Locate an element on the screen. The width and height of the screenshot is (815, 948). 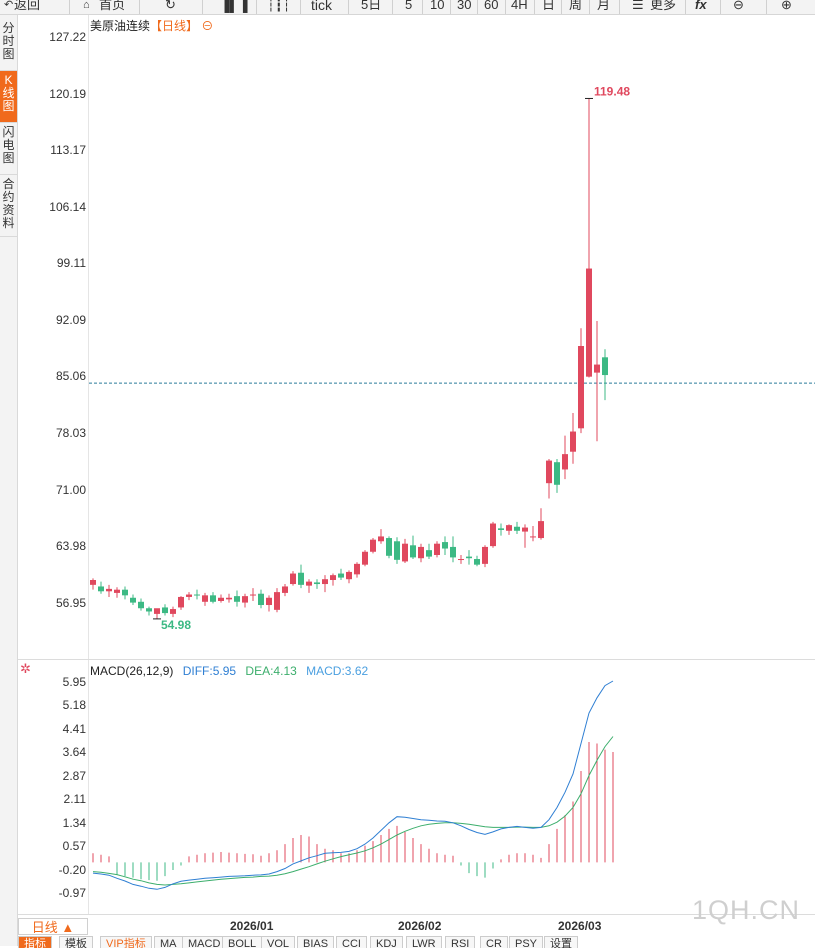
chart-title: 美原油连续【日线】 ⊖ is located at coordinates (151, 25).